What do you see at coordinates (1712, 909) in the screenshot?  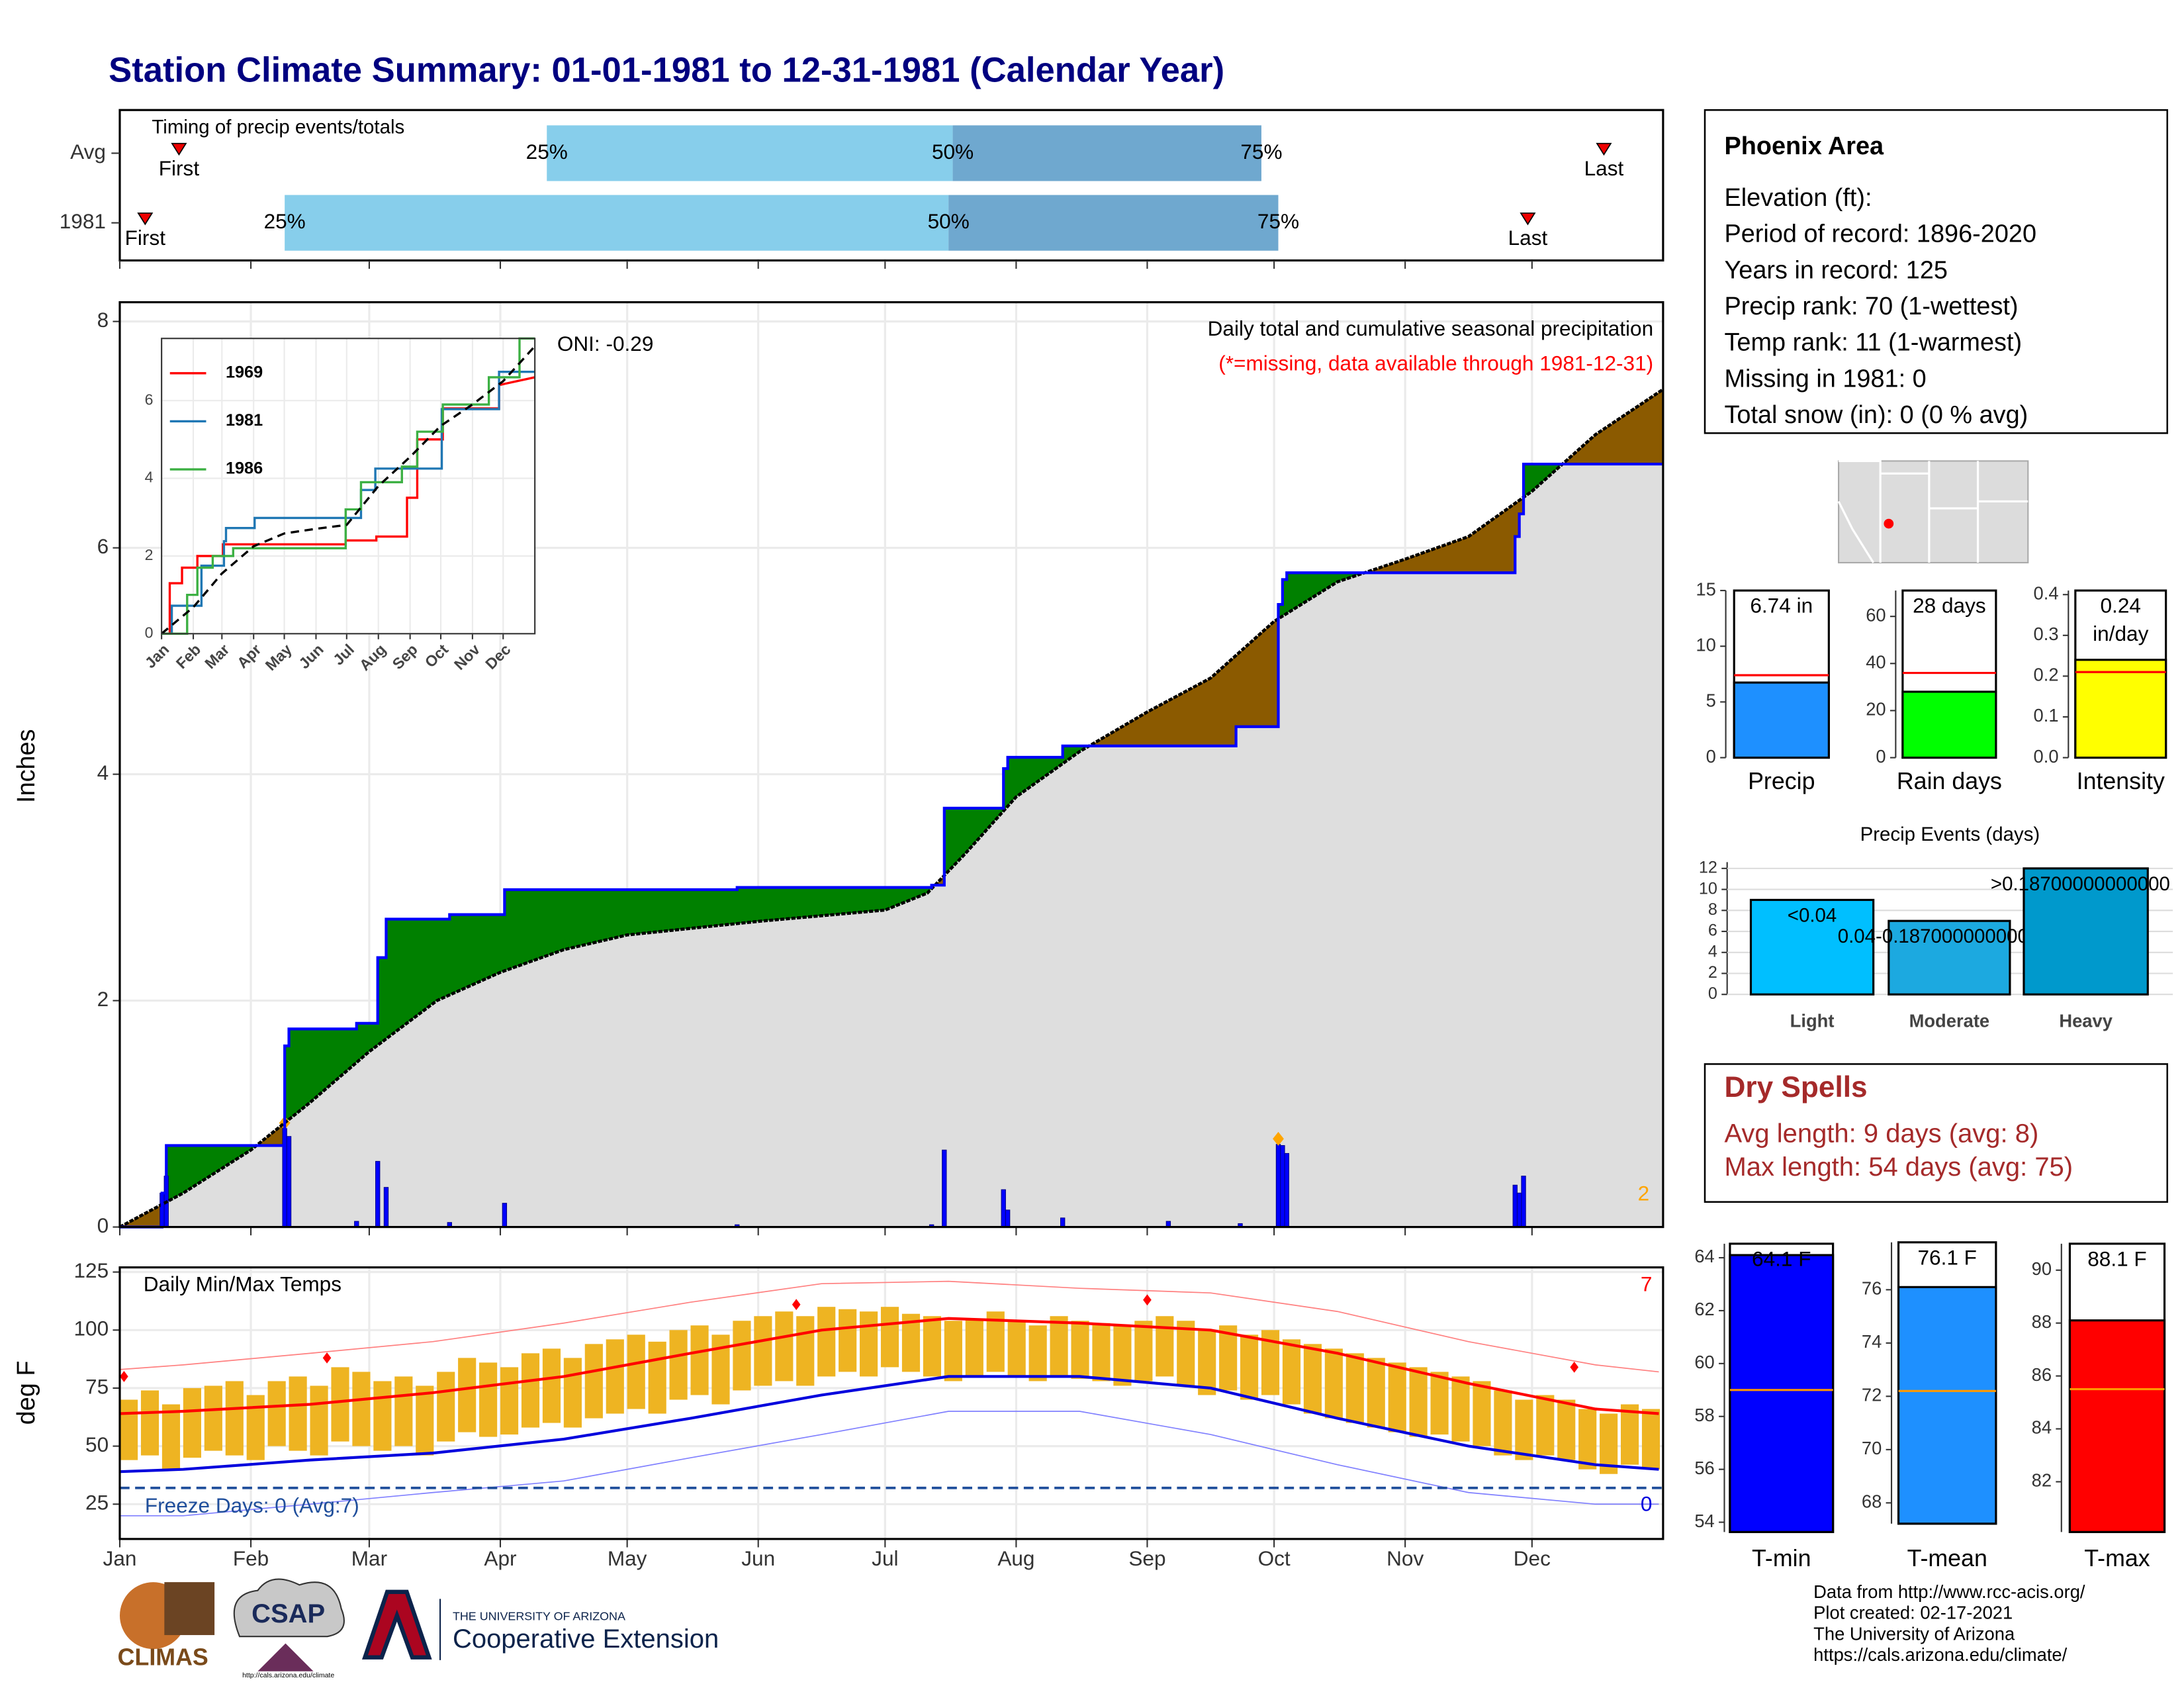 I see `y-tick-label: 8` at bounding box center [1712, 909].